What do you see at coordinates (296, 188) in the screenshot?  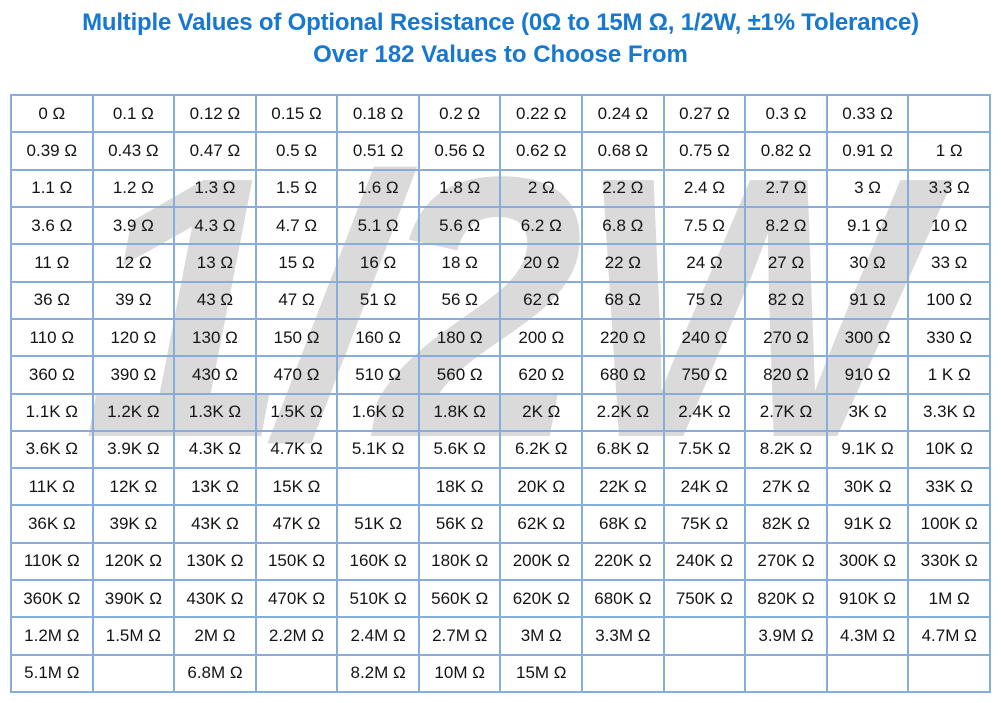 I see `resistance-value-cell: 1.5 Ω` at bounding box center [296, 188].